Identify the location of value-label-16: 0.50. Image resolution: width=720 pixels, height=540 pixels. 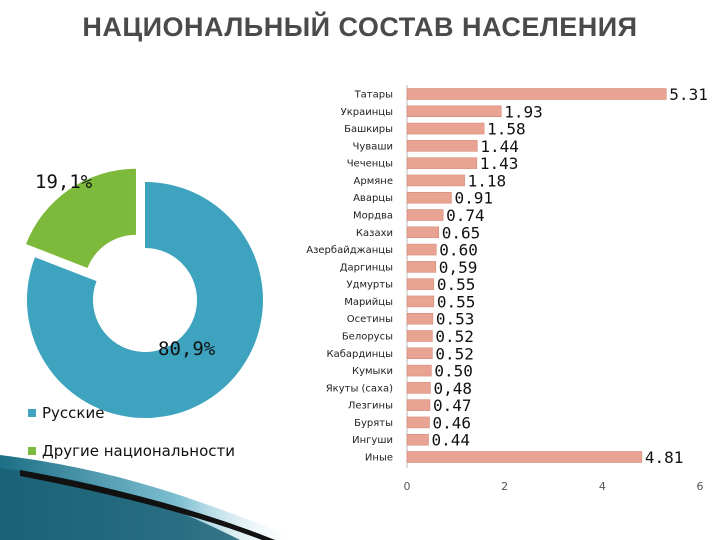
(453, 371).